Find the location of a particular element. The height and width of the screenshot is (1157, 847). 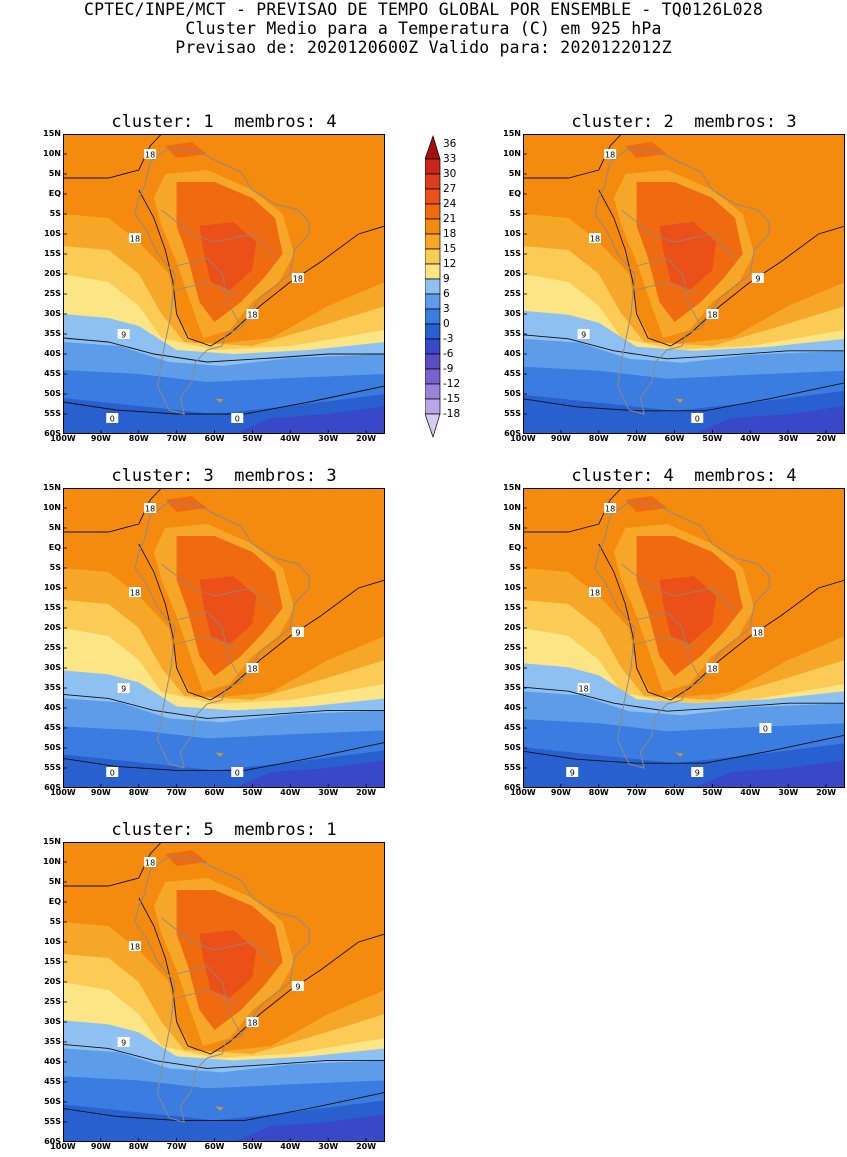

legend-label: -3 is located at coordinates (448, 339).